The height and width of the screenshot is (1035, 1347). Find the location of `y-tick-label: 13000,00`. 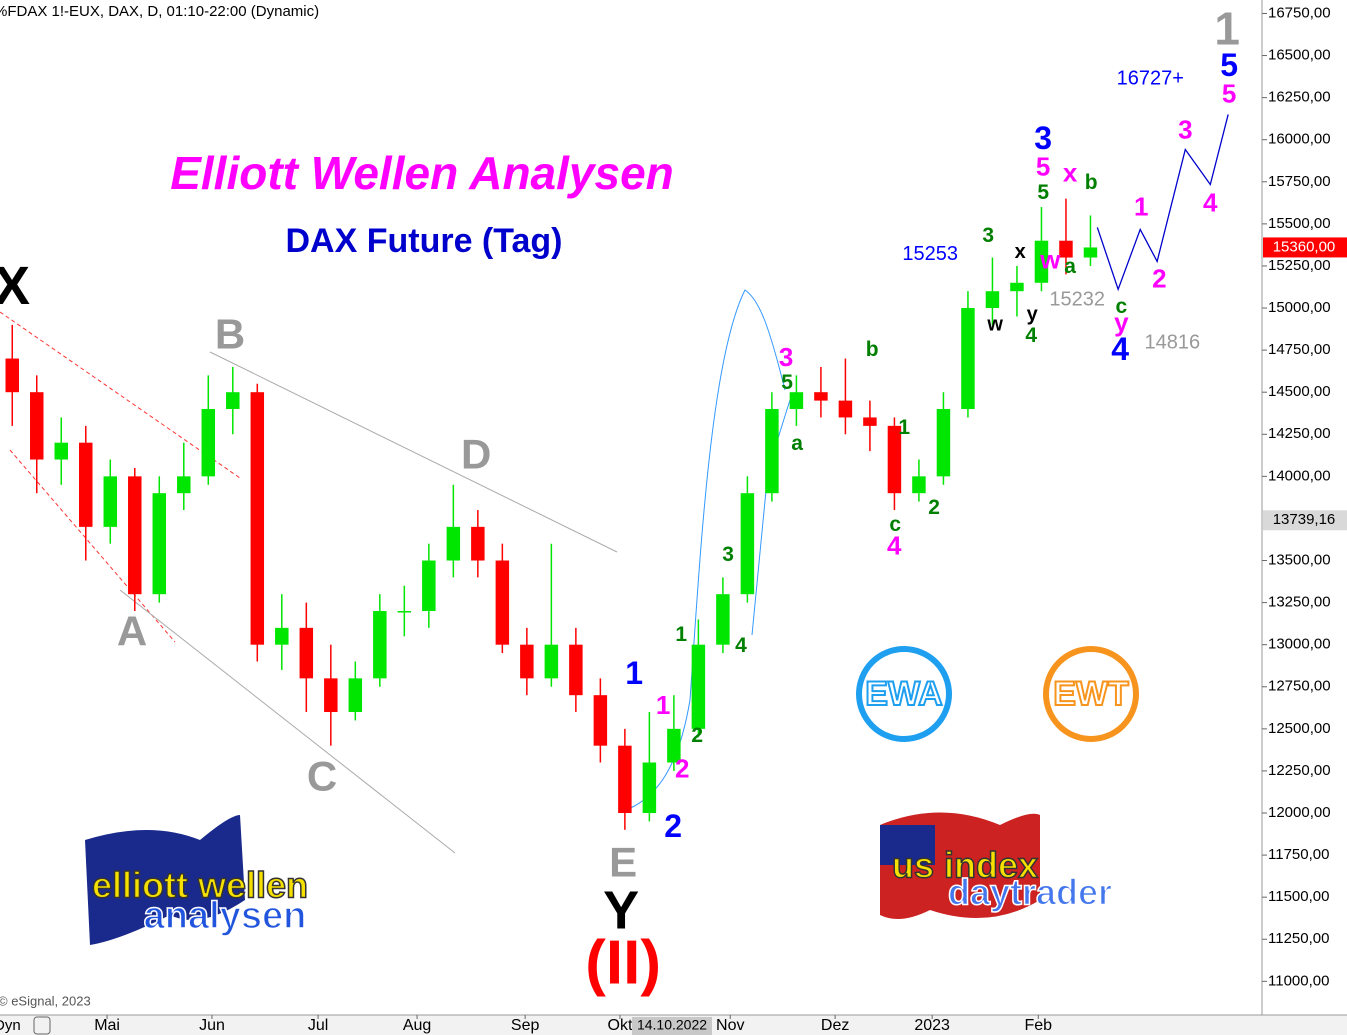

y-tick-label: 13000,00 is located at coordinates (1299, 644).